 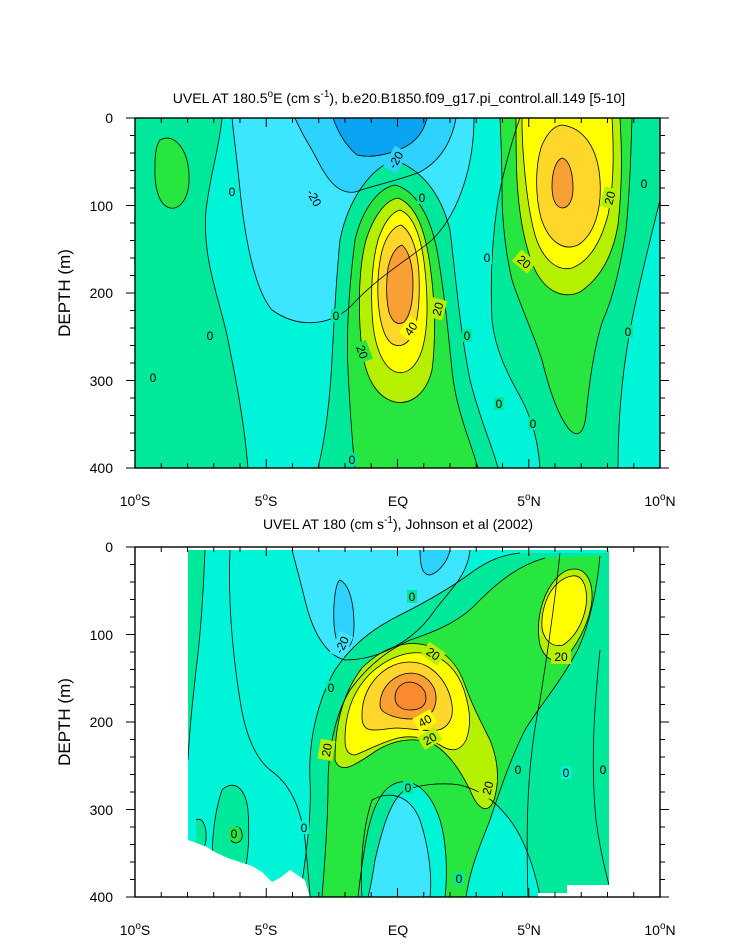 What do you see at coordinates (528, 929) in the screenshot?
I see `bottom-x-tick-label: 5oN` at bounding box center [528, 929].